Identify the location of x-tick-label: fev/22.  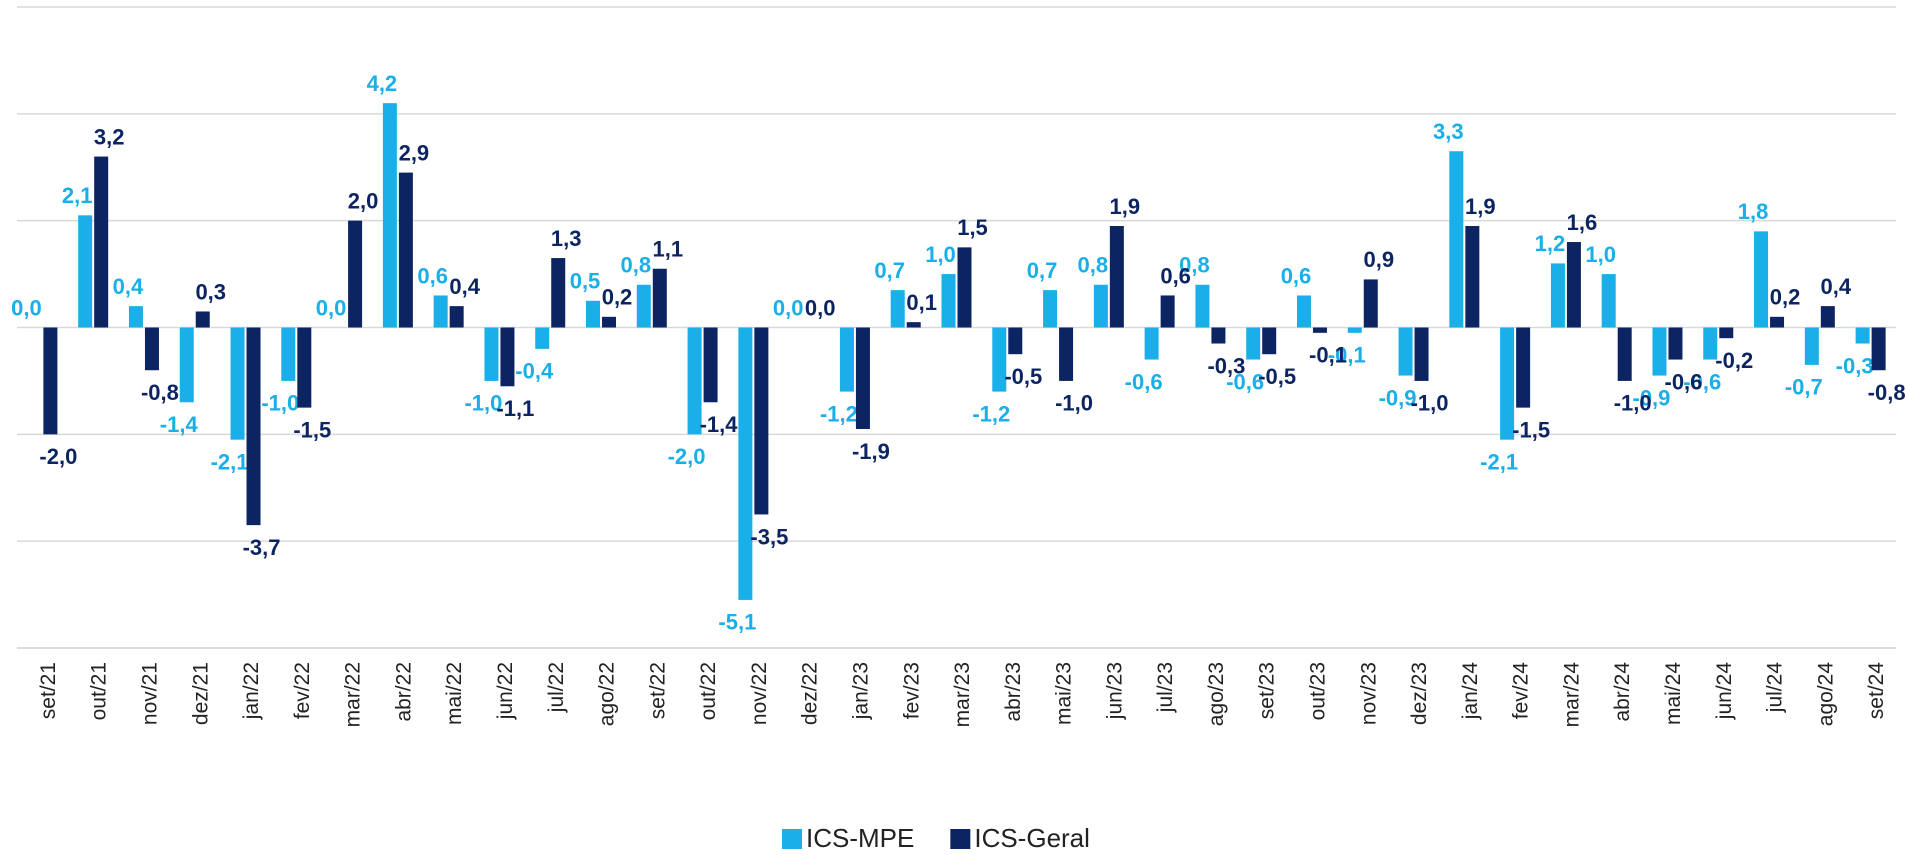
(302, 690).